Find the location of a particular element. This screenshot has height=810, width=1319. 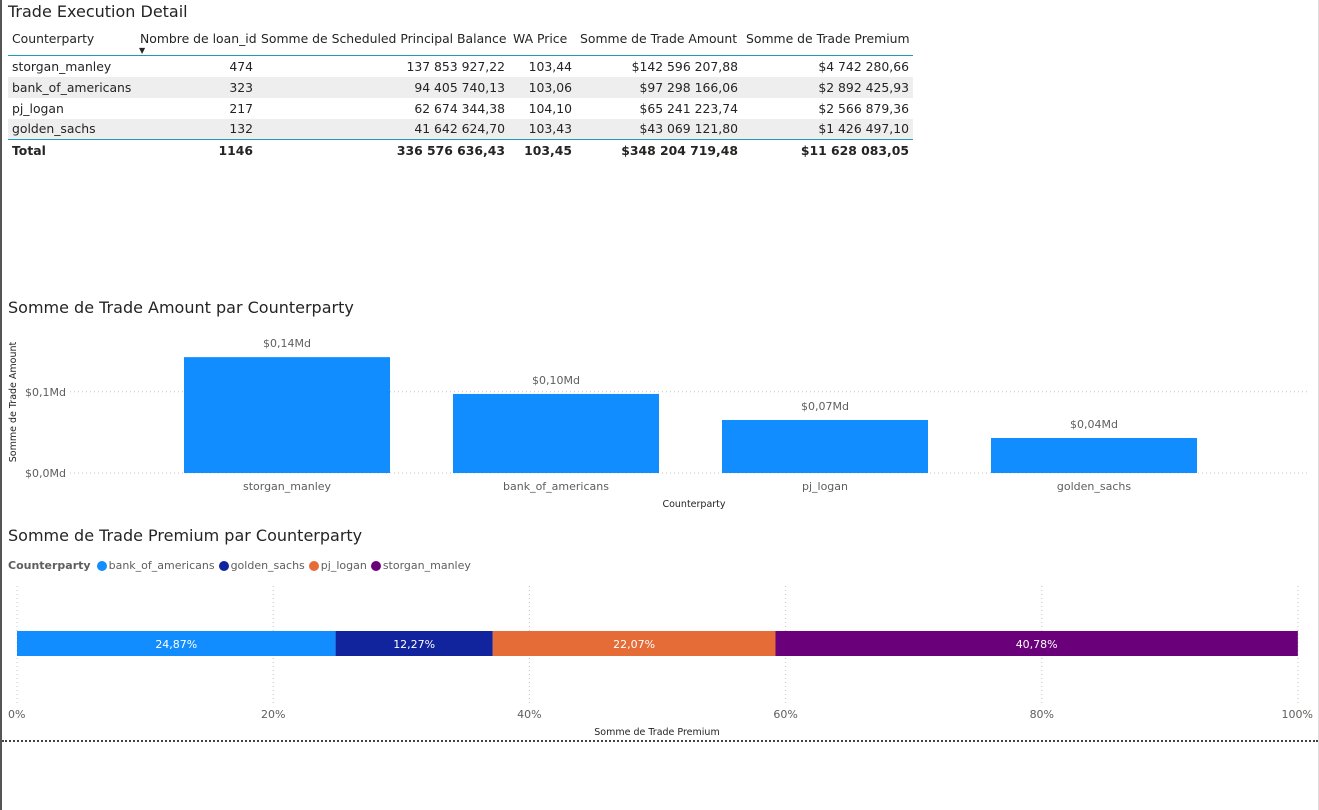

table-cell: $97 298 166,06 is located at coordinates (659, 87).